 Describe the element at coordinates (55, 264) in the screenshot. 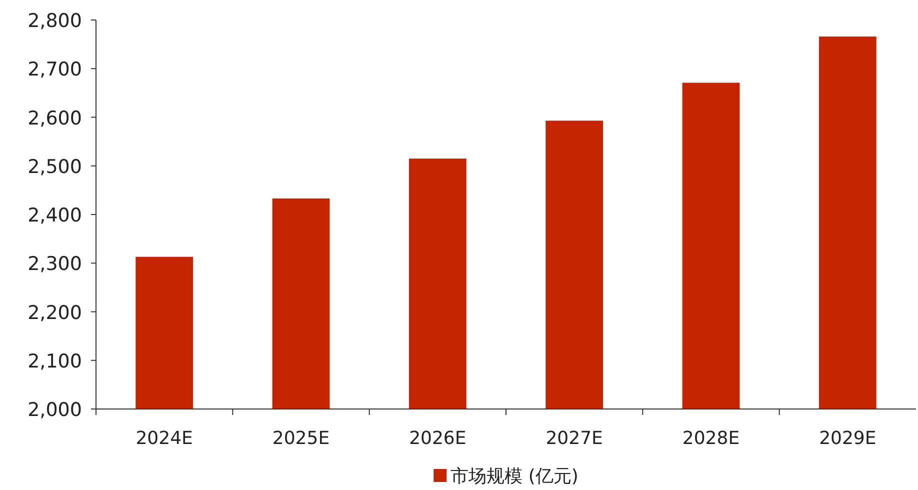

I see `y-tick-label: 2,300` at that location.